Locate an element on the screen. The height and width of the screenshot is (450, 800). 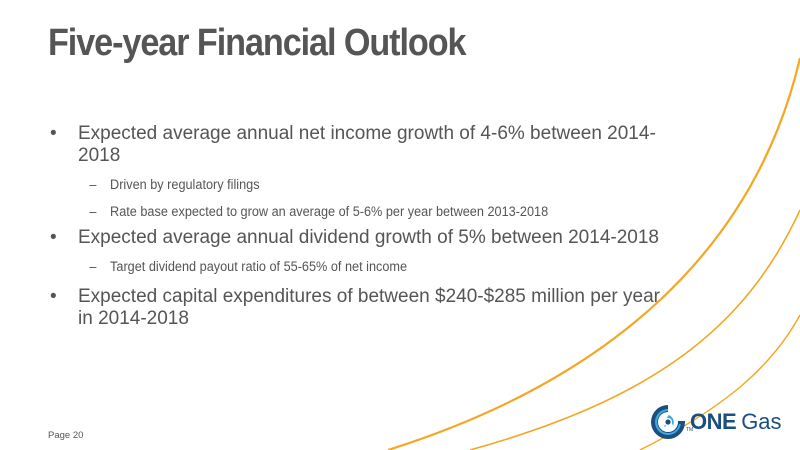
flame-logo-icon is located at coordinates (668, 422).